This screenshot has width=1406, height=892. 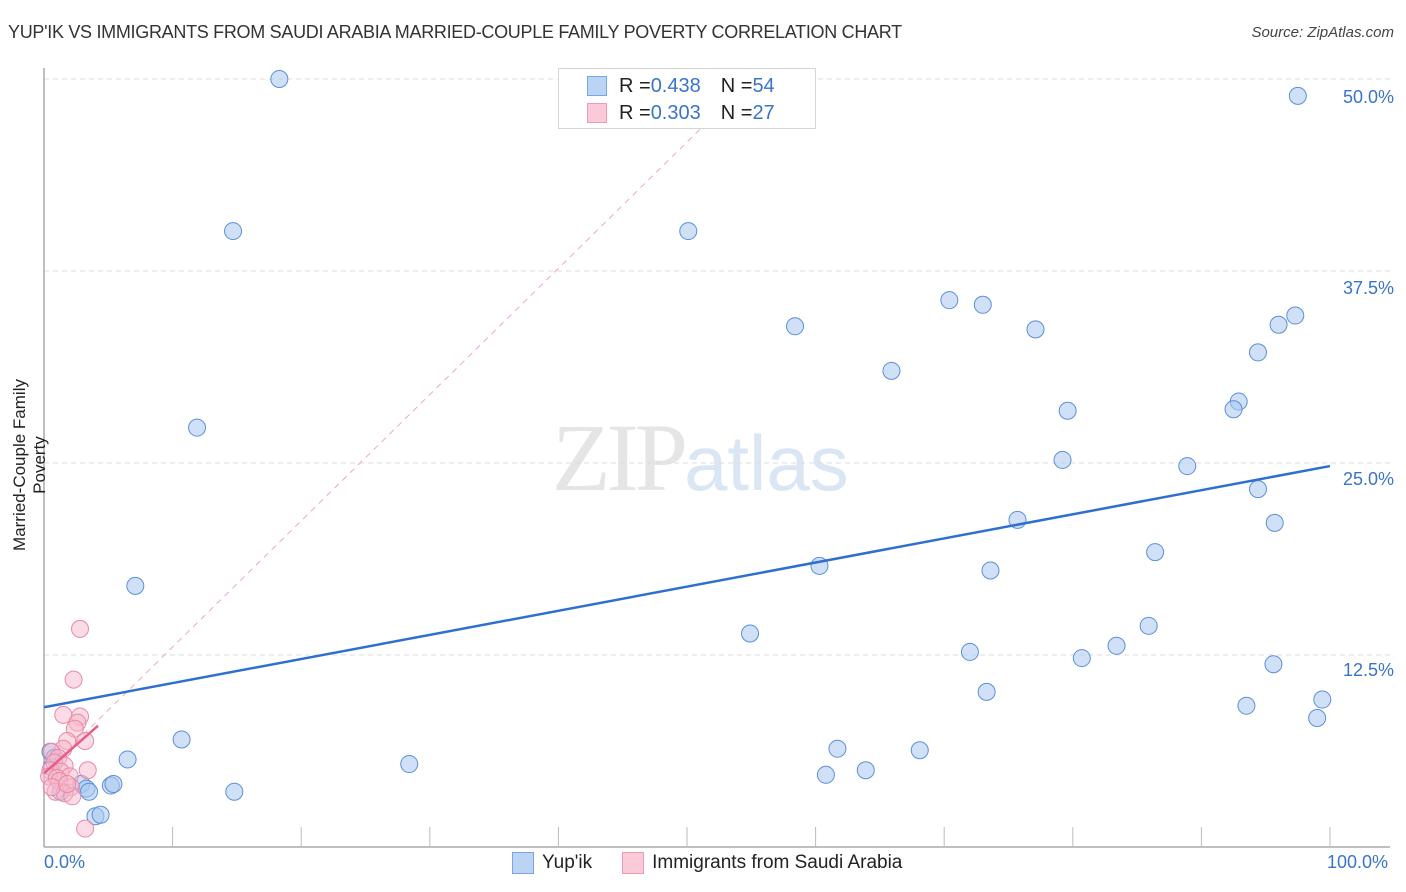 I want to click on legend-row-saudi: R = 0.303 N = 27, so click(x=681, y=113).